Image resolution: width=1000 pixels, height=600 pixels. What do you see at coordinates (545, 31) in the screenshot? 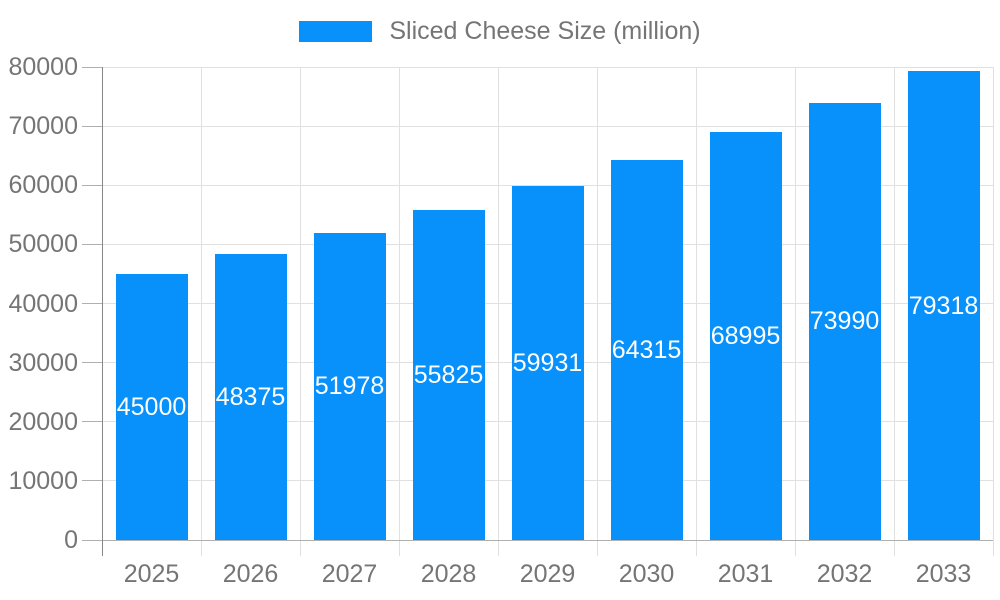
I see `legend-label: Sliced Cheese Size (million)` at bounding box center [545, 31].